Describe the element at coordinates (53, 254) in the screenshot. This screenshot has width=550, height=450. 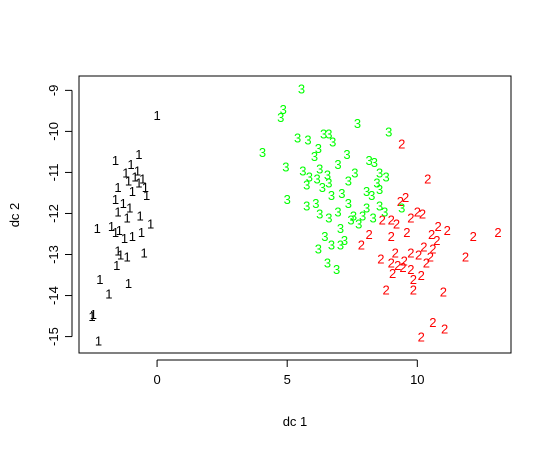
I see `y-tick-label: -13` at that location.